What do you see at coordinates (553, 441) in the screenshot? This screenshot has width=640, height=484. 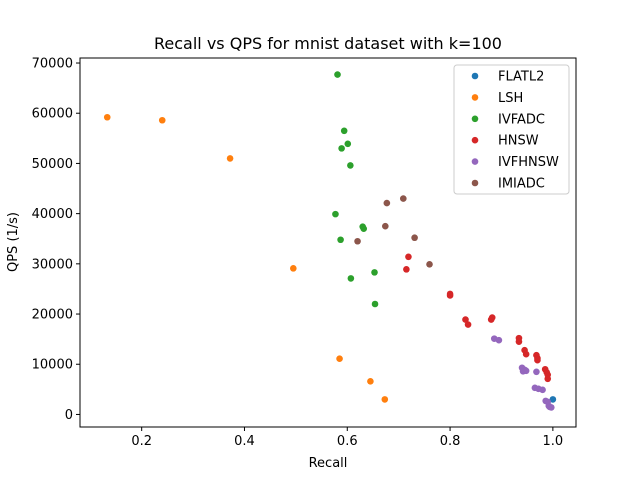 I see `x-tick-label: 1.0` at bounding box center [553, 441].